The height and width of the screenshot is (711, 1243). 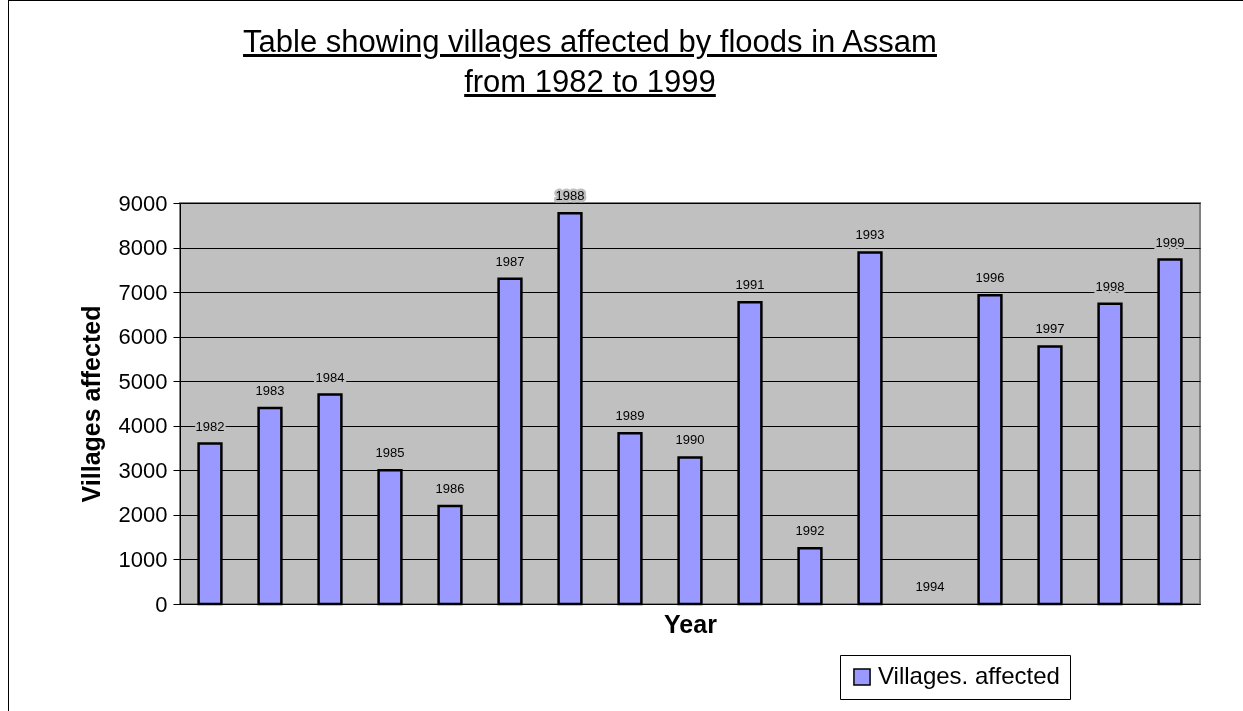 I want to click on x-tick-label: 1991, so click(x=750, y=285).